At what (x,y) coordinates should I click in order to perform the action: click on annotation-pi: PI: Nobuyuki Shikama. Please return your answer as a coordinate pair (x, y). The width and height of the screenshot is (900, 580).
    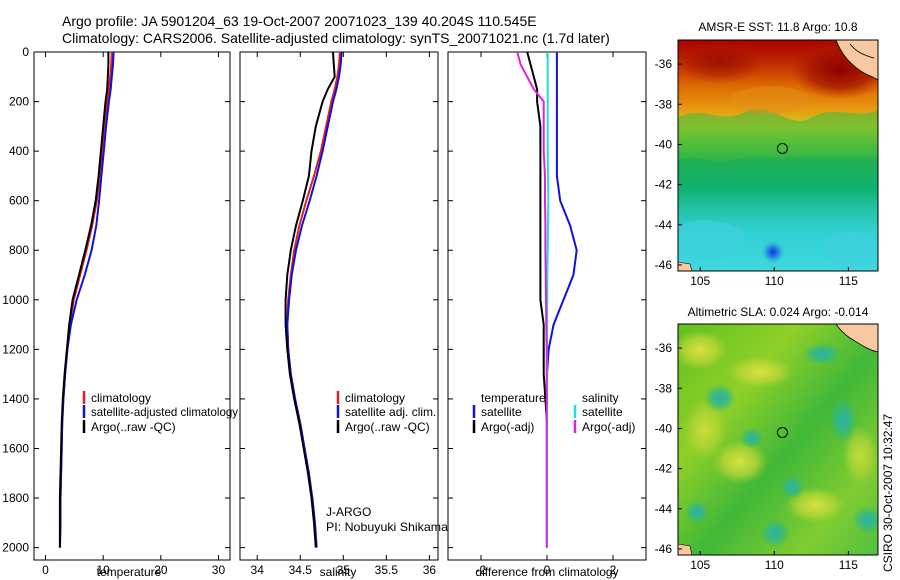
    Looking at the image, I should click on (387, 527).